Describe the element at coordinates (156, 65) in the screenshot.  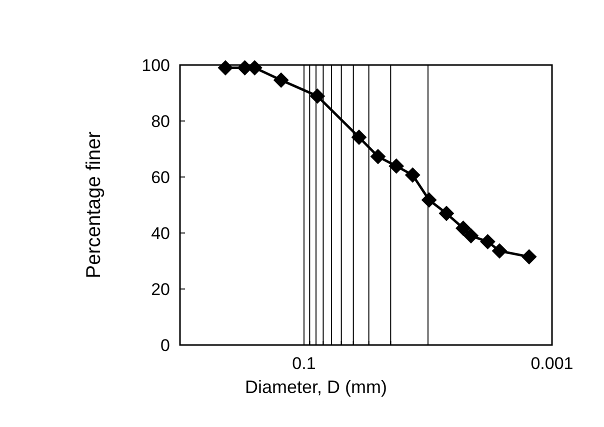
I see `y-tick-label: 100` at that location.